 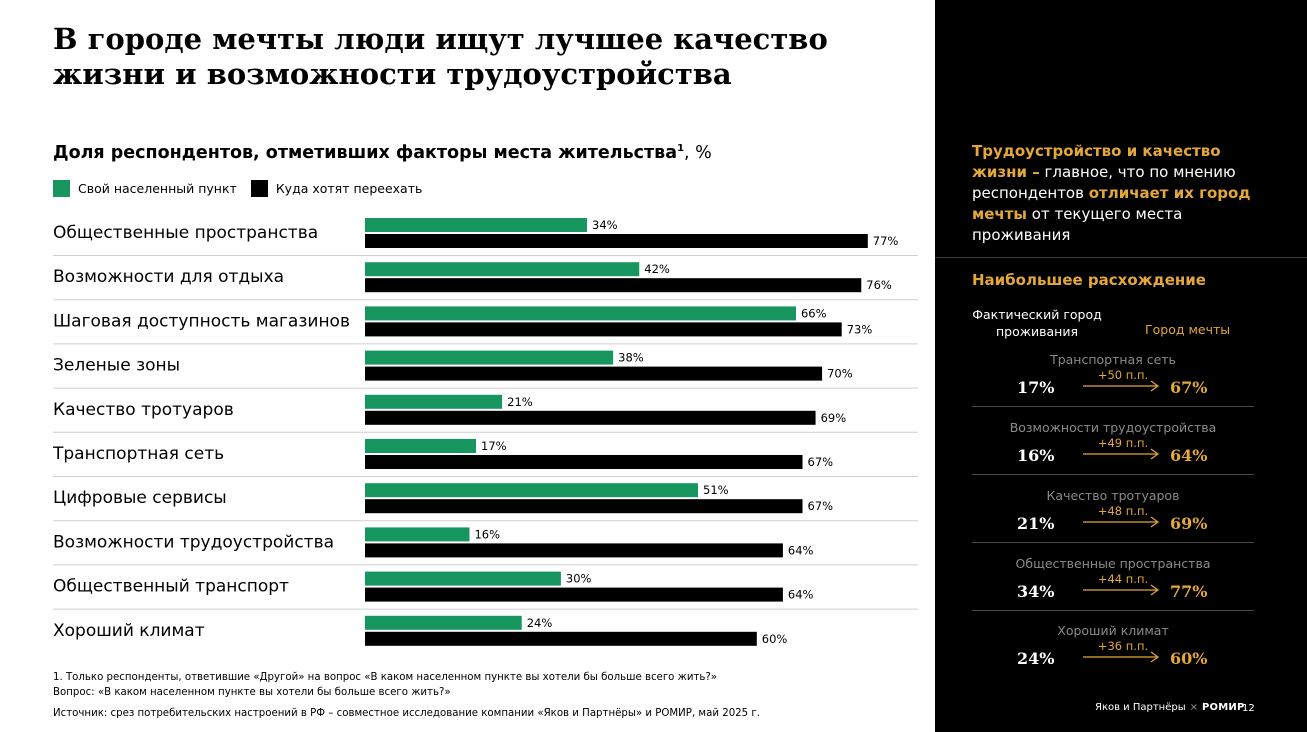 I want to click on gap-difference: +44 п.п., so click(x=1123, y=579).